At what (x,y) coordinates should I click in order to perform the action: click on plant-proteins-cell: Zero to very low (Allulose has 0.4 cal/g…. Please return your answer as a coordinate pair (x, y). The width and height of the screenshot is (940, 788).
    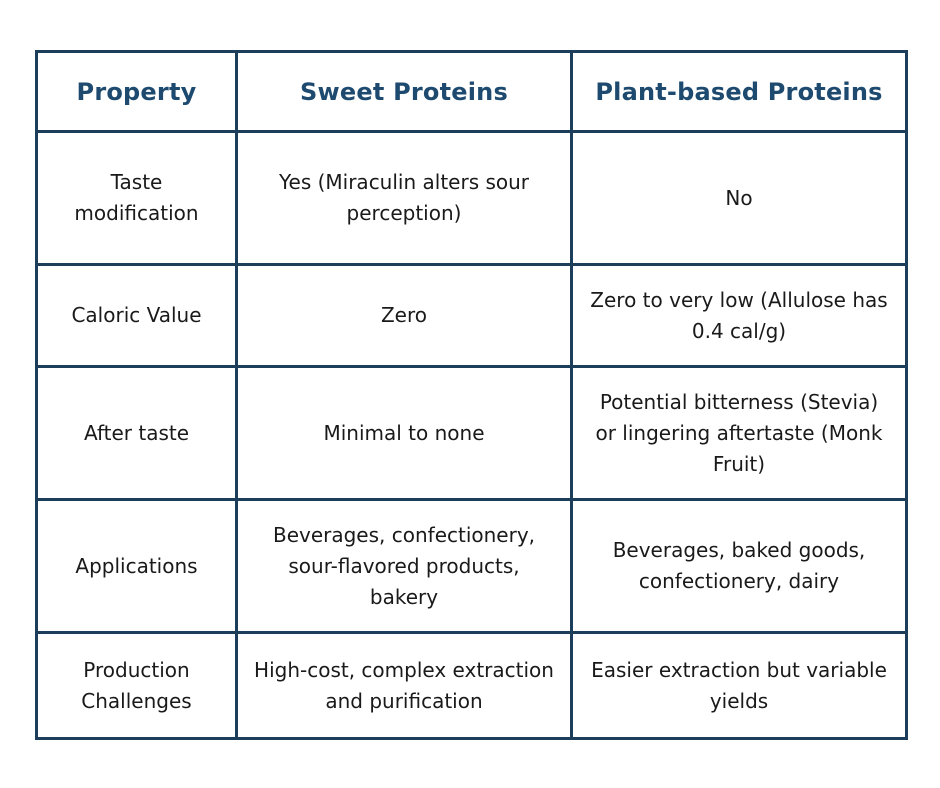
    Looking at the image, I should click on (739, 315).